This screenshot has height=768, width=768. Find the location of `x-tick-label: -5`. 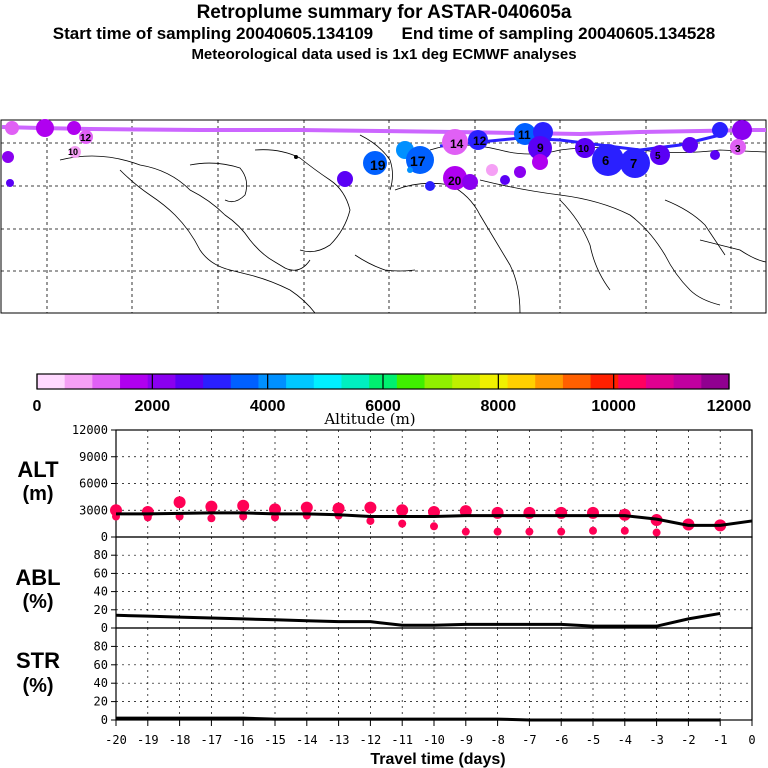

x-tick-label: -5 is located at coordinates (593, 740).